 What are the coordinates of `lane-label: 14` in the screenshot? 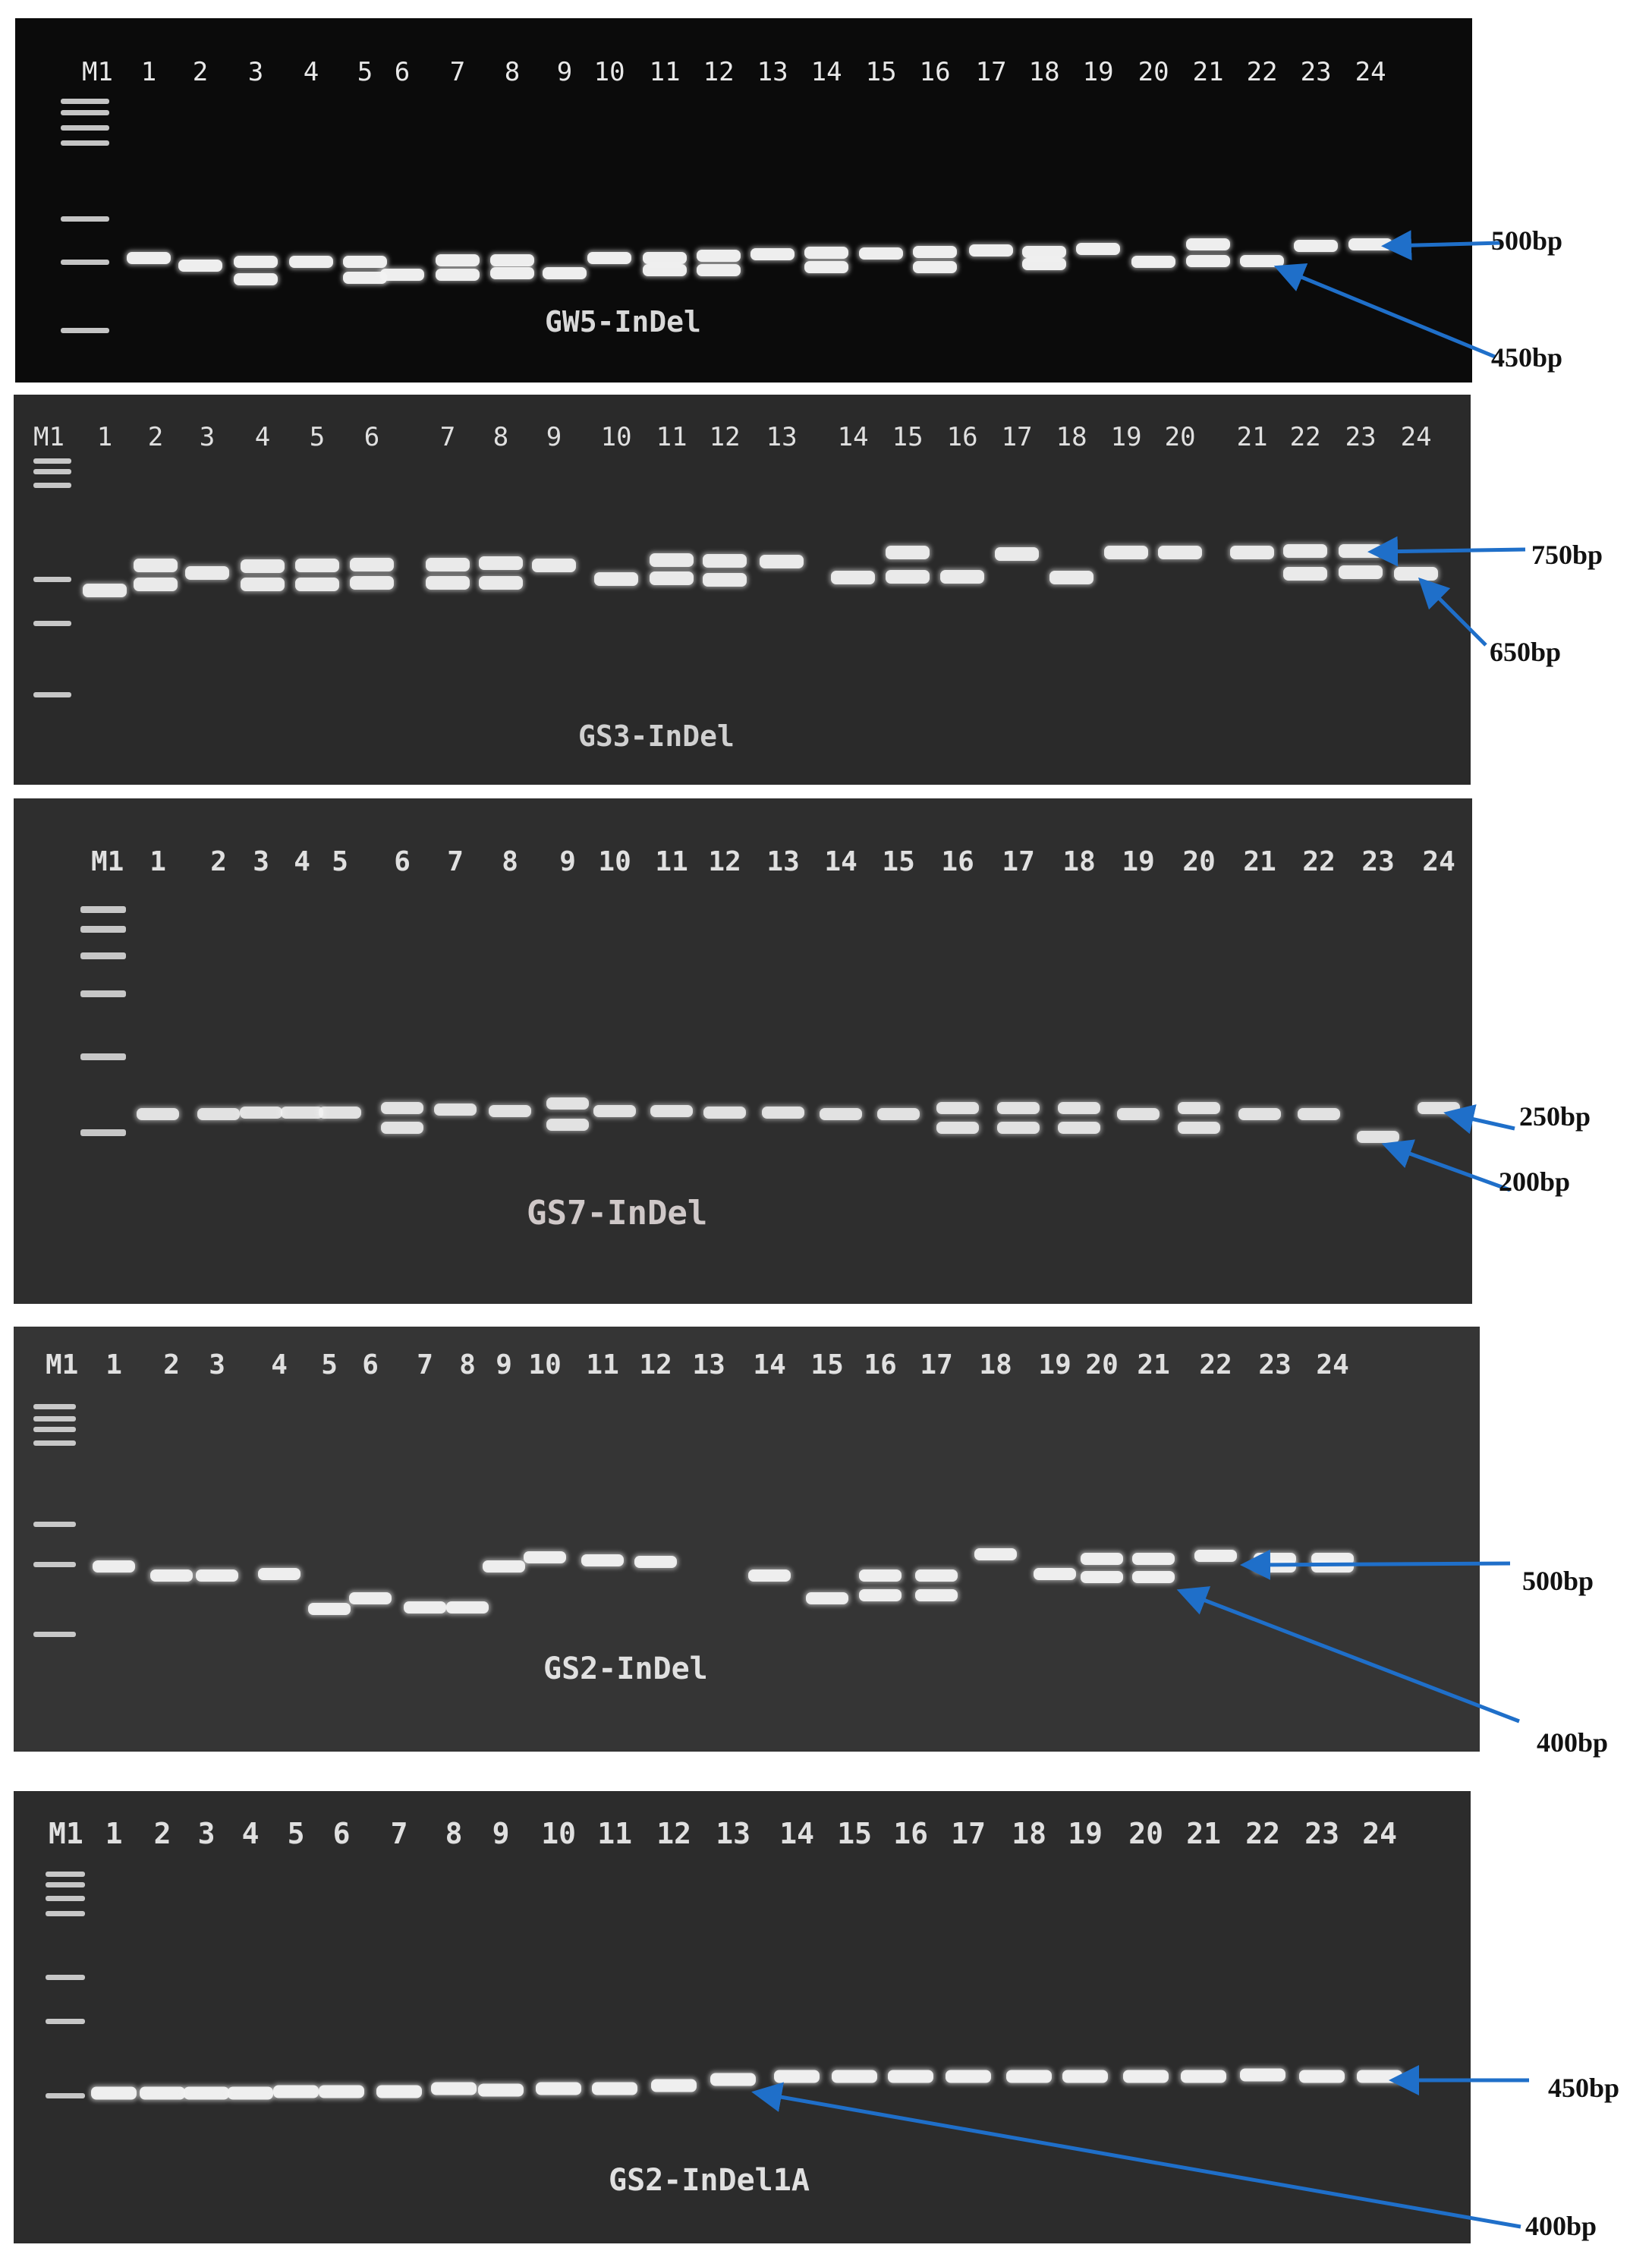 It's located at (840, 861).